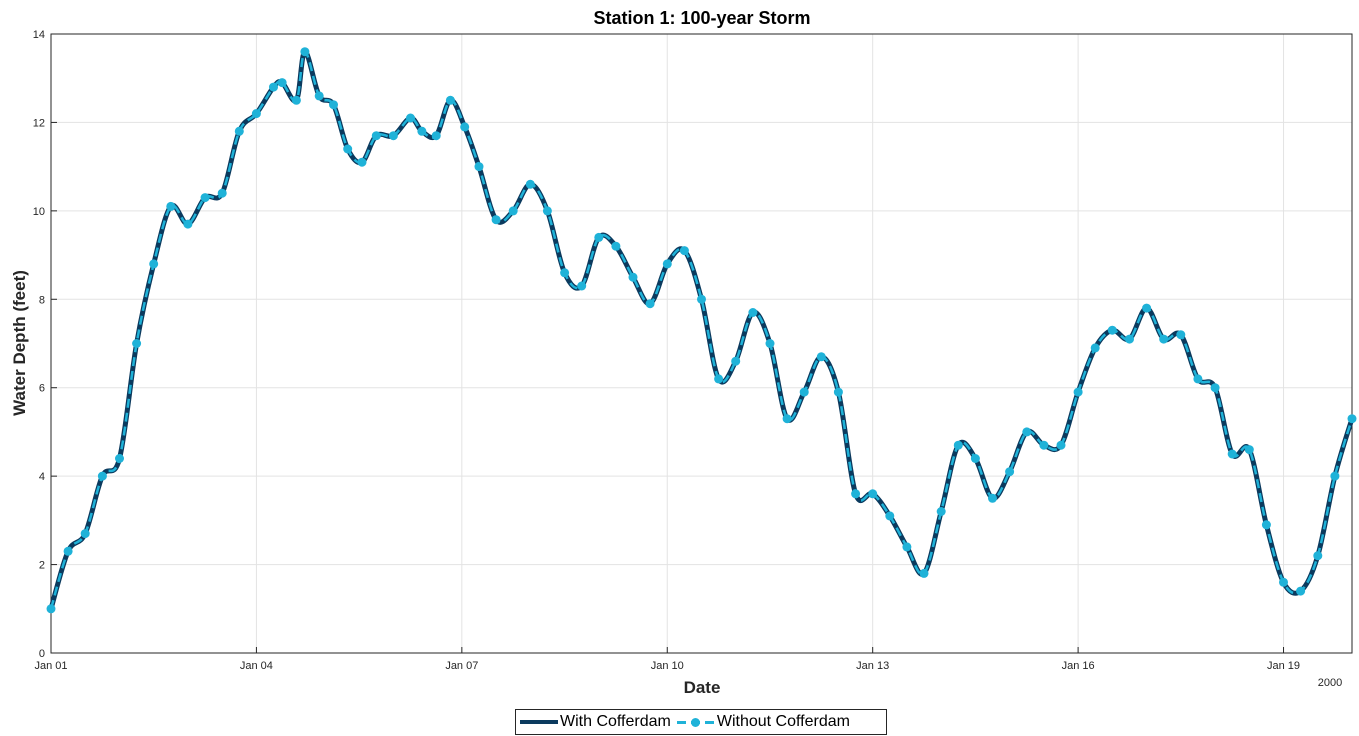 Image resolution: width=1359 pixels, height=736 pixels. I want to click on y-tick-label: 10, so click(39, 212).